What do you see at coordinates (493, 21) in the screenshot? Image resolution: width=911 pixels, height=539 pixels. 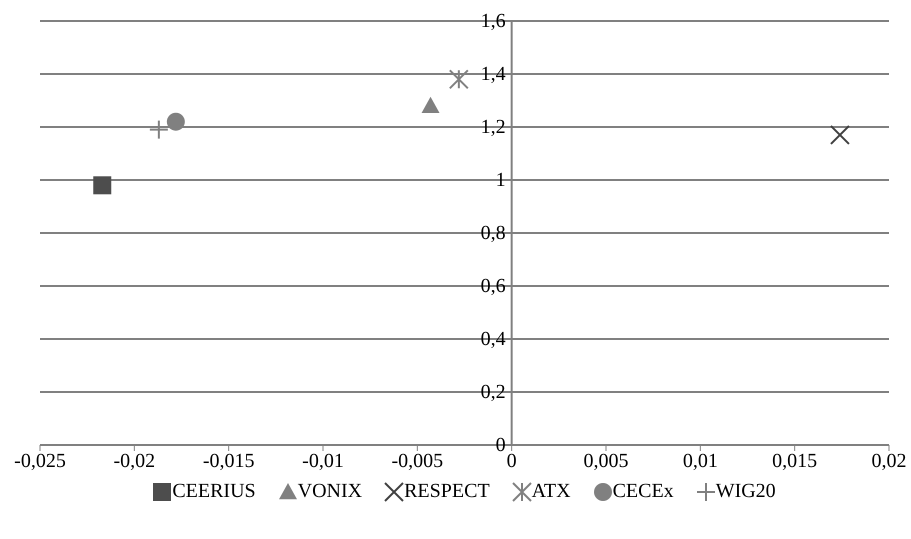 I see `y-tick-label: 1,6` at bounding box center [493, 21].